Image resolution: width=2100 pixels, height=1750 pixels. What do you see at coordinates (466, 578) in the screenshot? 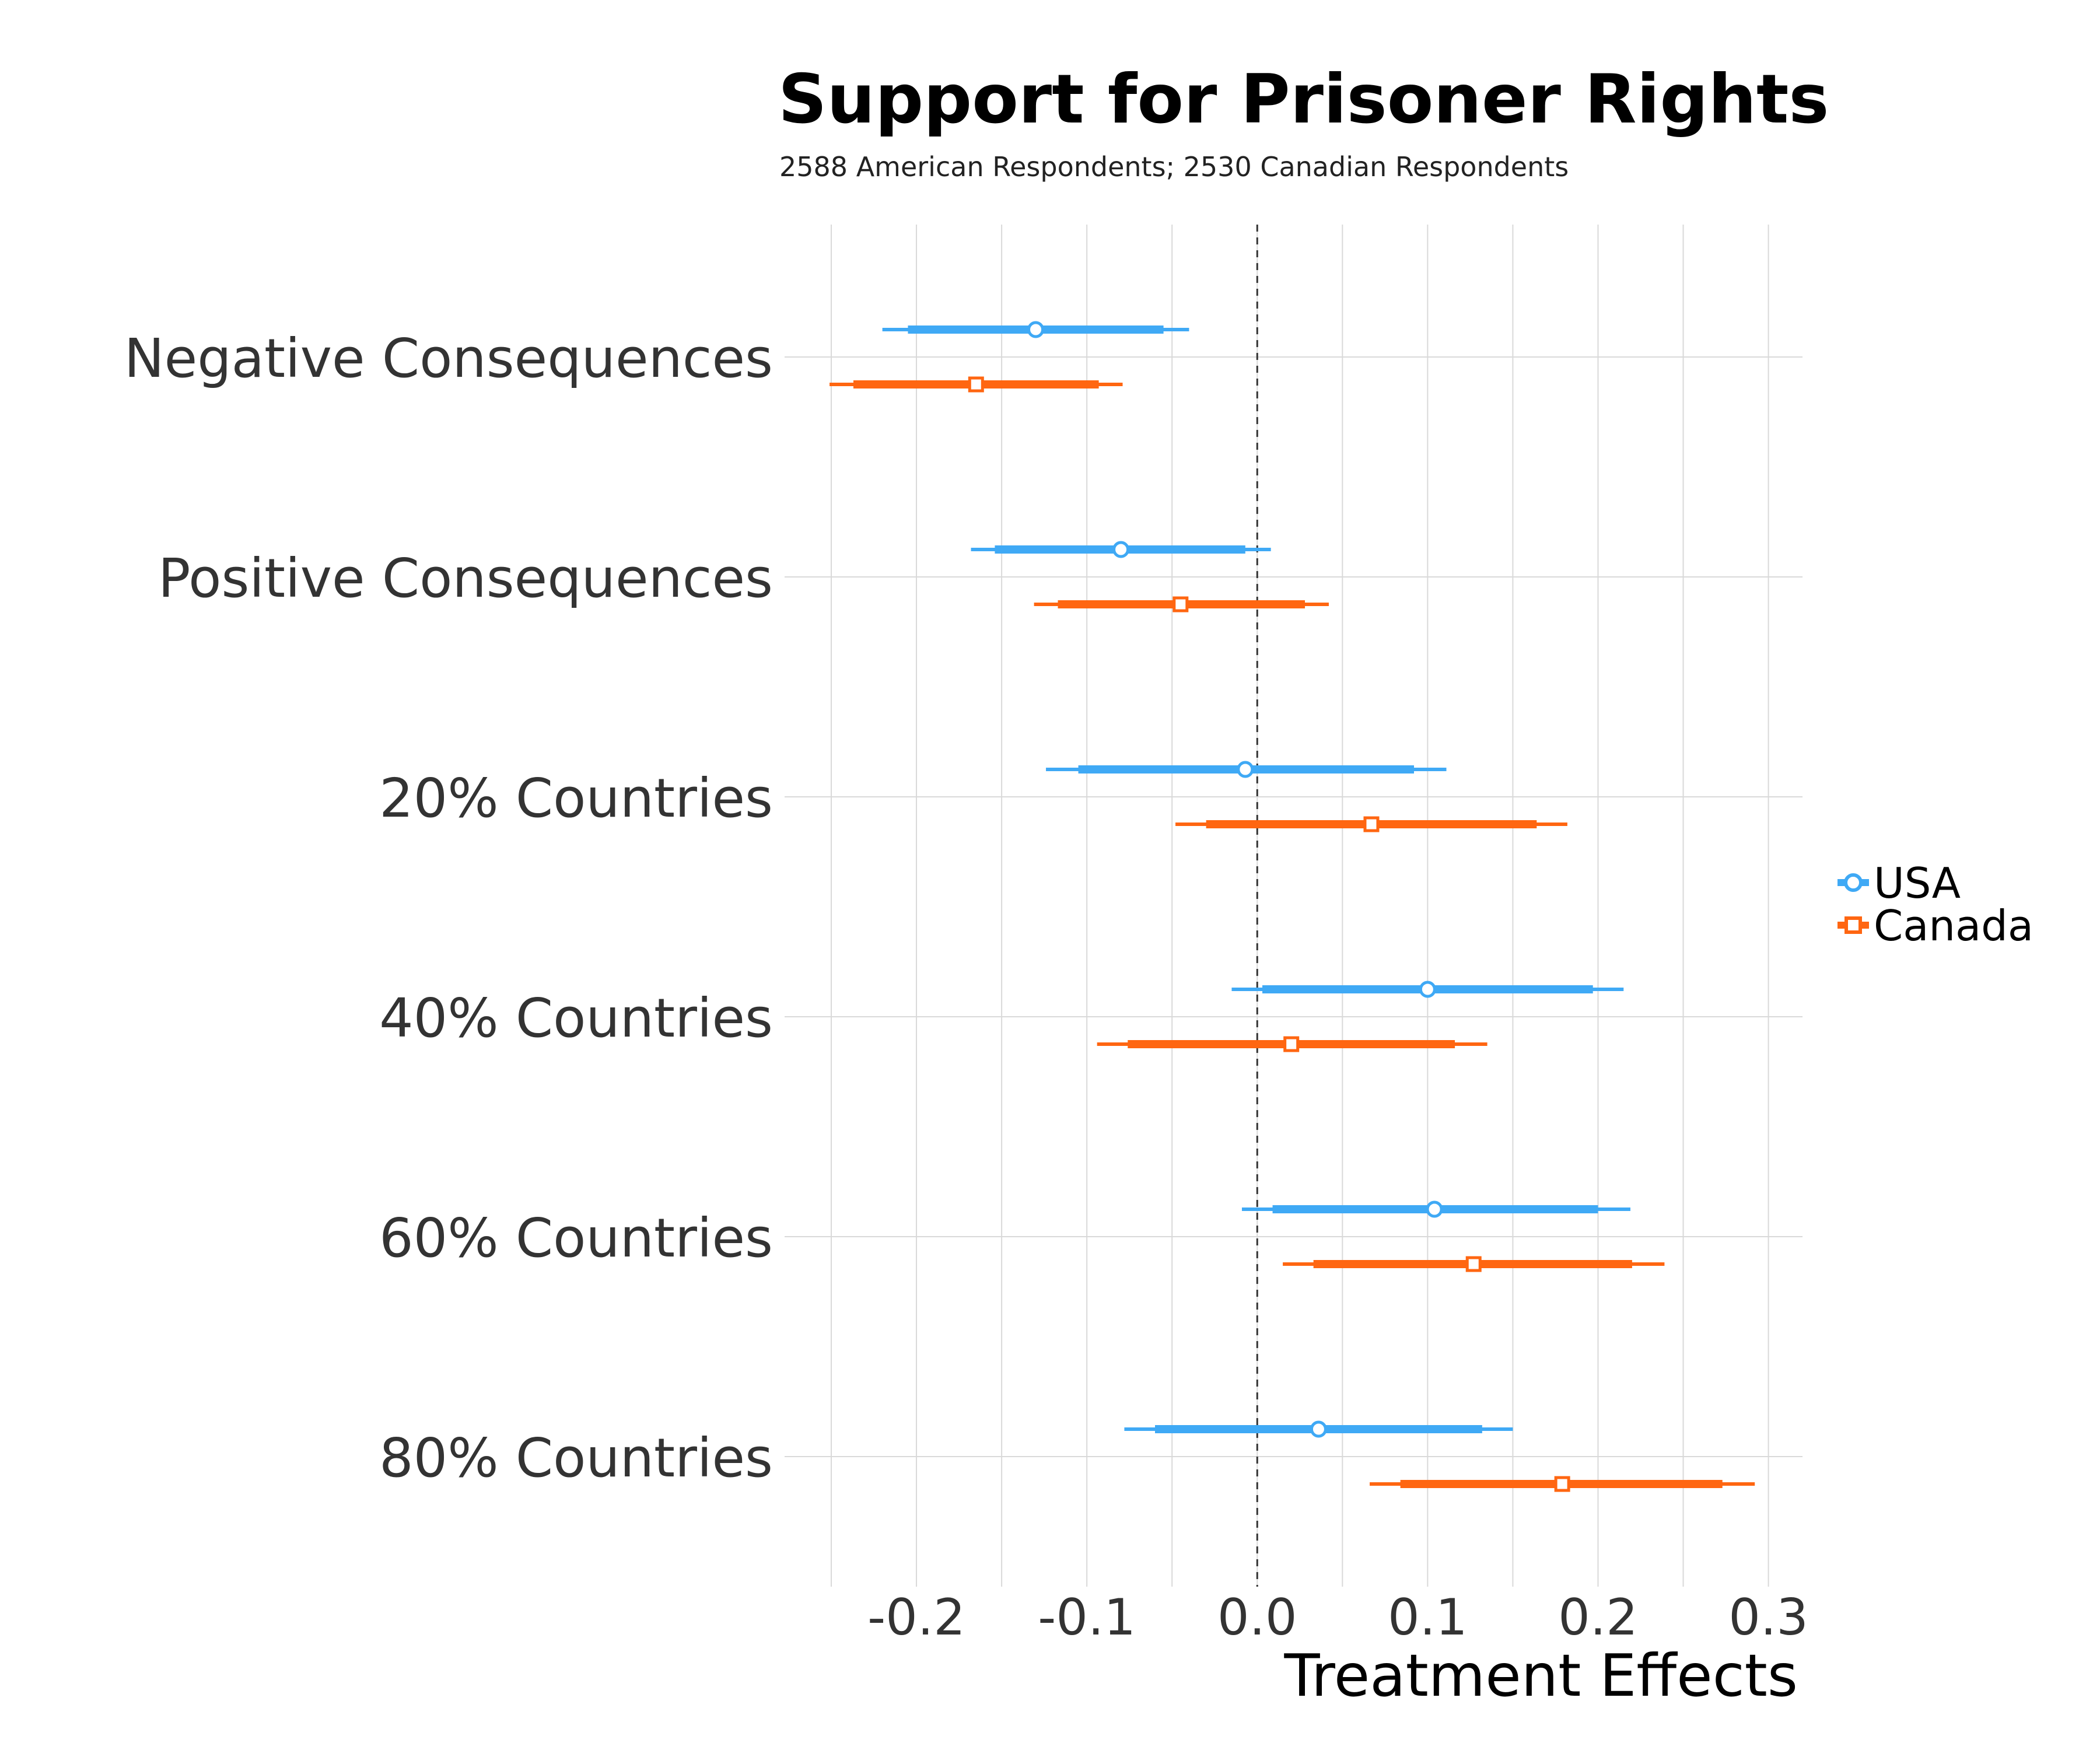
I see `y-axis-label: Positive Consequences` at bounding box center [466, 578].